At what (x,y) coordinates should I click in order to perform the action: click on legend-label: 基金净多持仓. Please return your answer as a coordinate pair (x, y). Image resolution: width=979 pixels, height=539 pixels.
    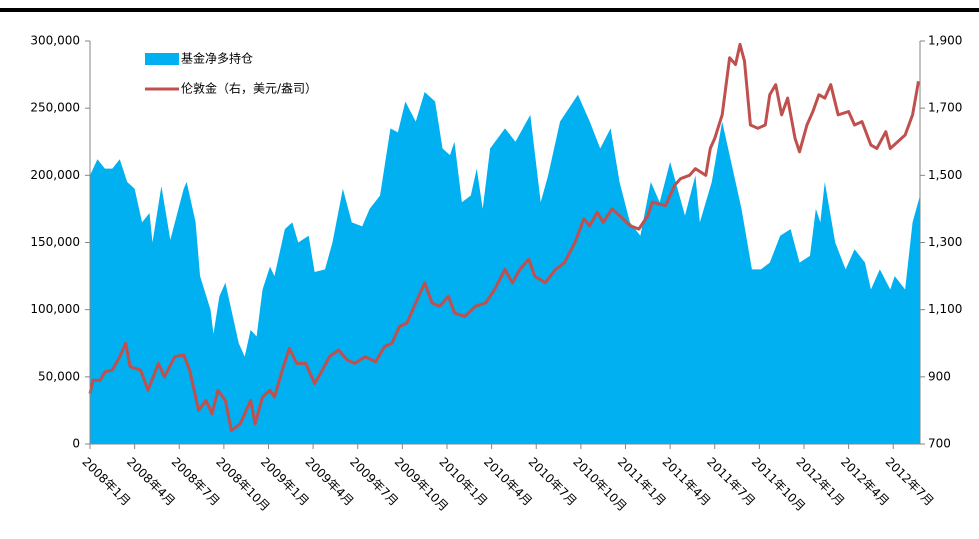
    Looking at the image, I should click on (217, 58).